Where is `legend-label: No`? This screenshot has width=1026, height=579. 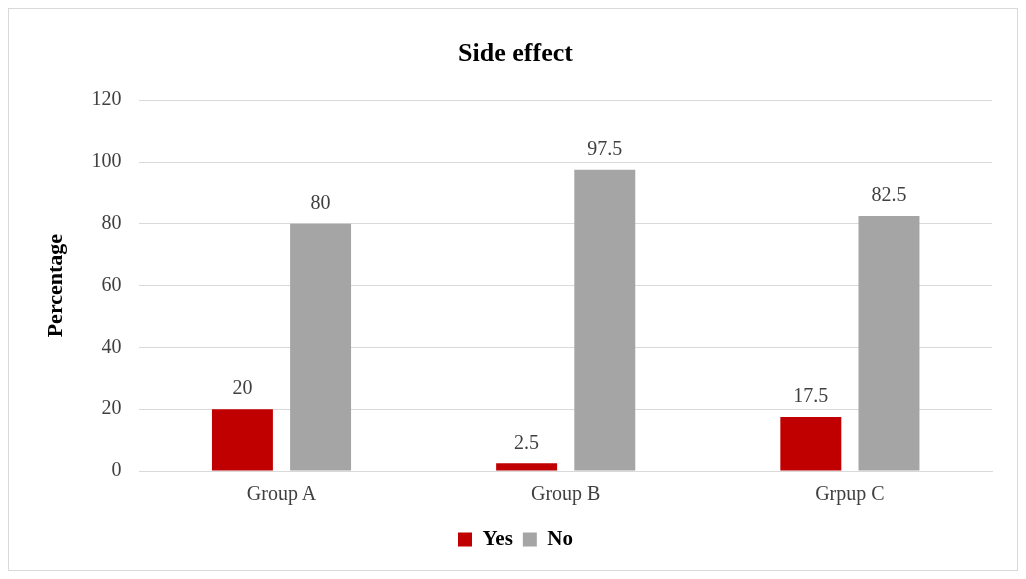
legend-label: No is located at coordinates (560, 537).